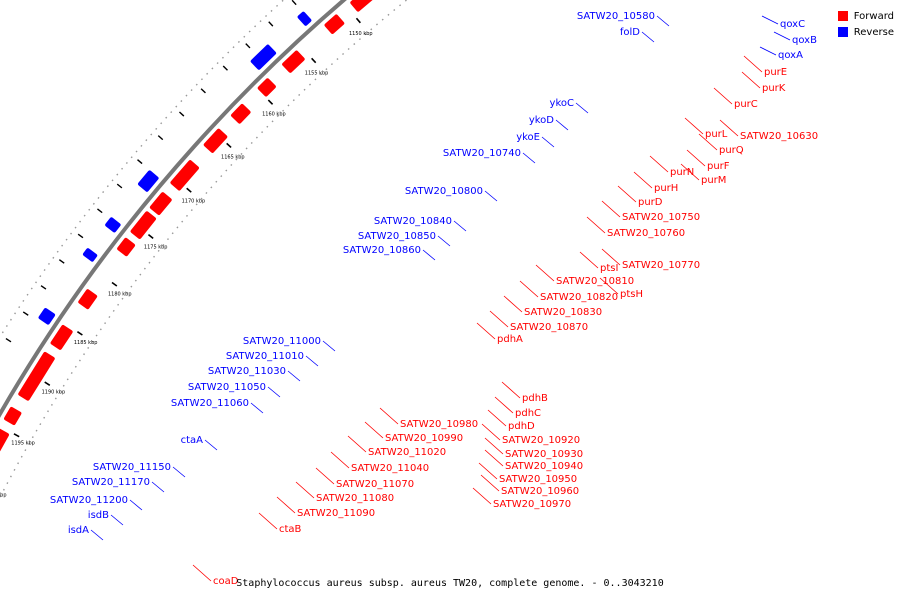 This screenshot has height=600, width=900. What do you see at coordinates (535, 398) in the screenshot?
I see `gene-label-forward: pdhB` at bounding box center [535, 398].